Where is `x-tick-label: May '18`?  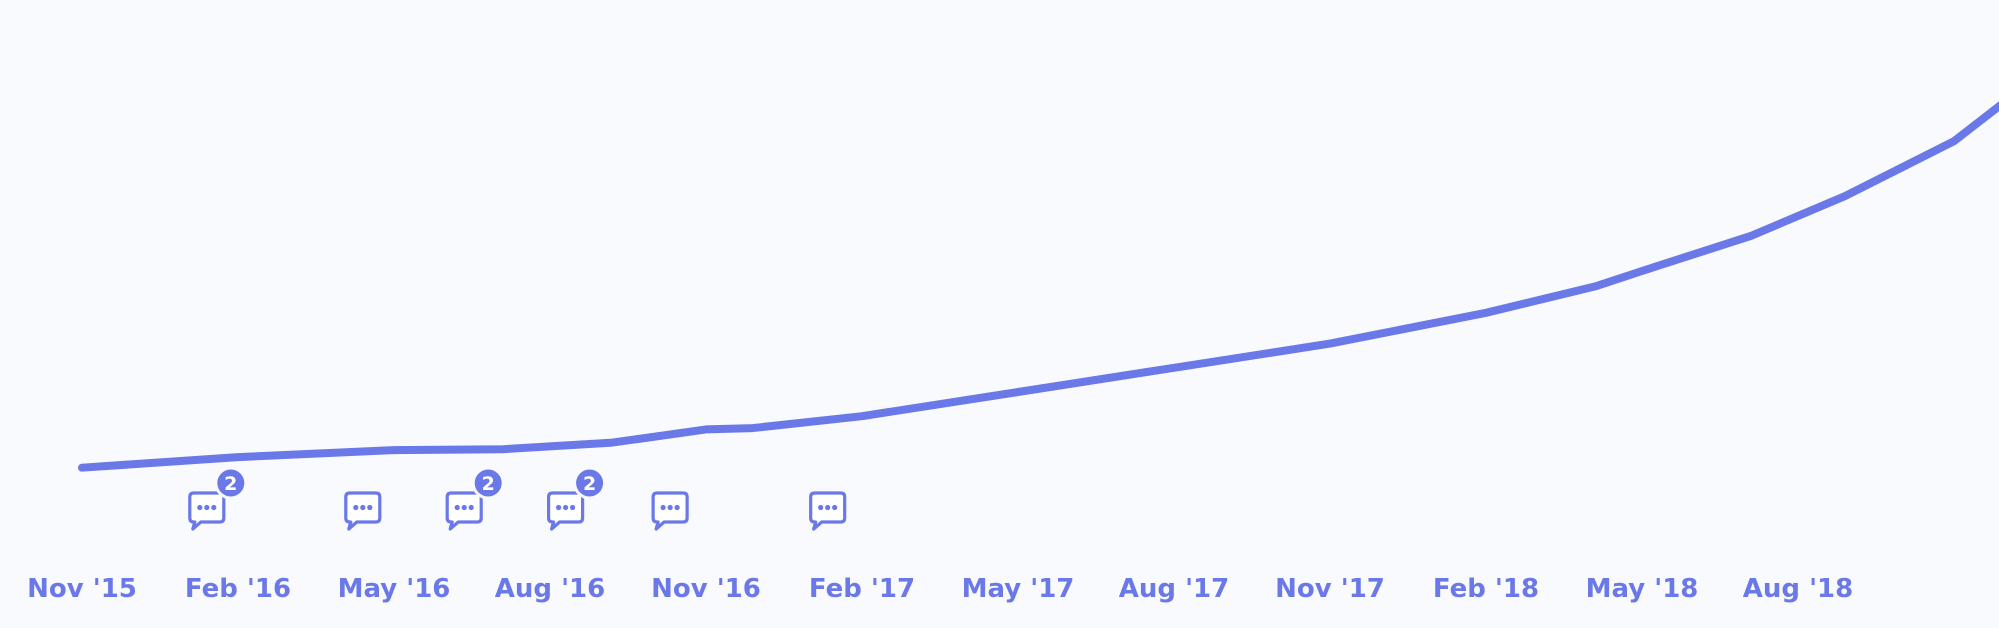
x-tick-label: May '18 is located at coordinates (1642, 589).